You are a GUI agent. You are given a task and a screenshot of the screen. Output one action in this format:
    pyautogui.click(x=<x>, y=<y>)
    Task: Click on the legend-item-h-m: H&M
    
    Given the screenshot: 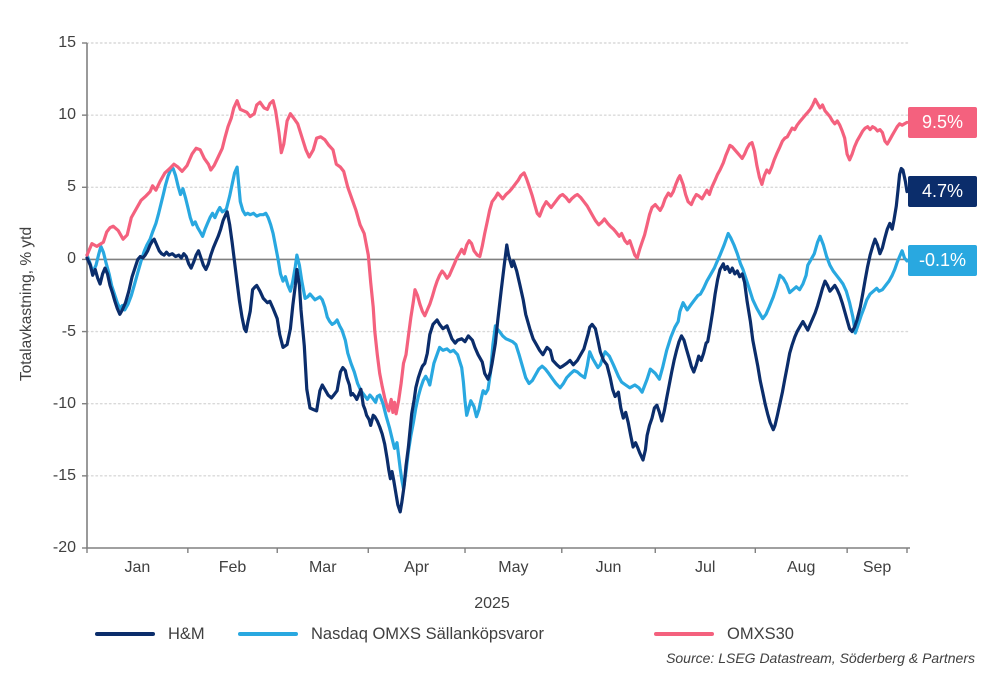 What is the action you would take?
    pyautogui.click(x=150, y=634)
    